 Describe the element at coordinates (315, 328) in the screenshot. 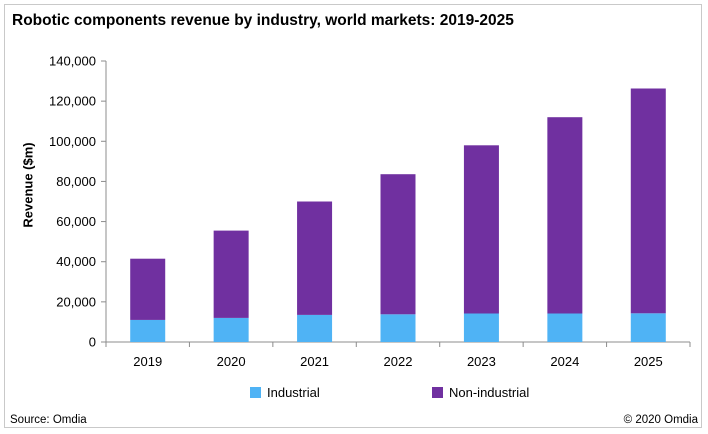

I see `bar-industrial-2021` at that location.